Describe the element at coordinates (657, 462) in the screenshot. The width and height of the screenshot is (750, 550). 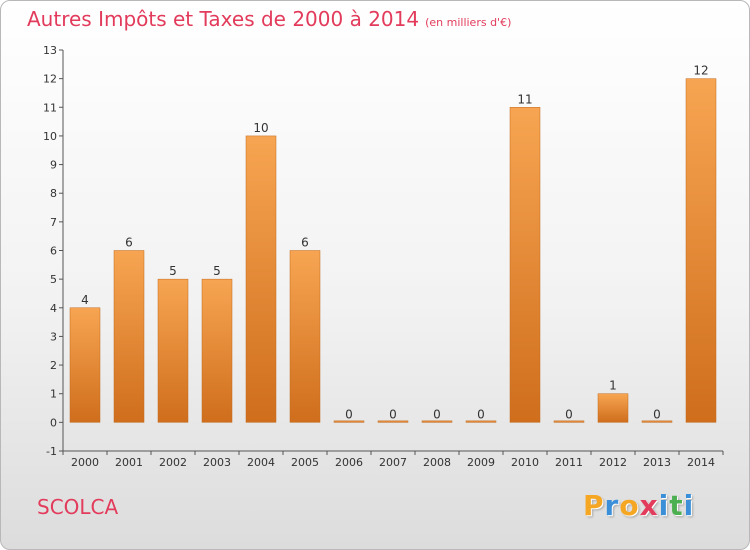
I see `x-tick-label: 2013` at that location.